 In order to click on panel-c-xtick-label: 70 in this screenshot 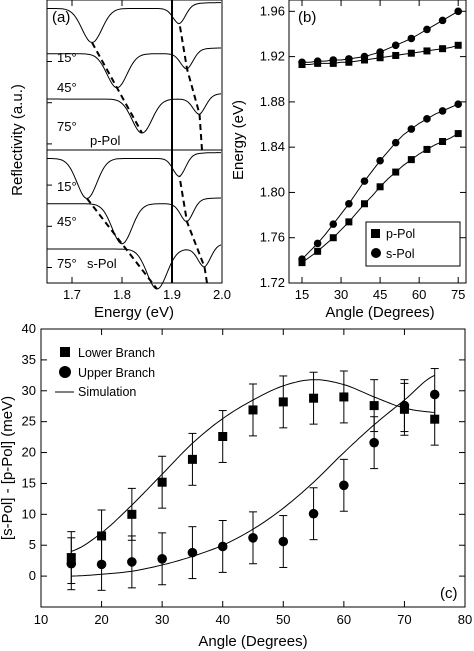, I will do `click(404, 619)`.